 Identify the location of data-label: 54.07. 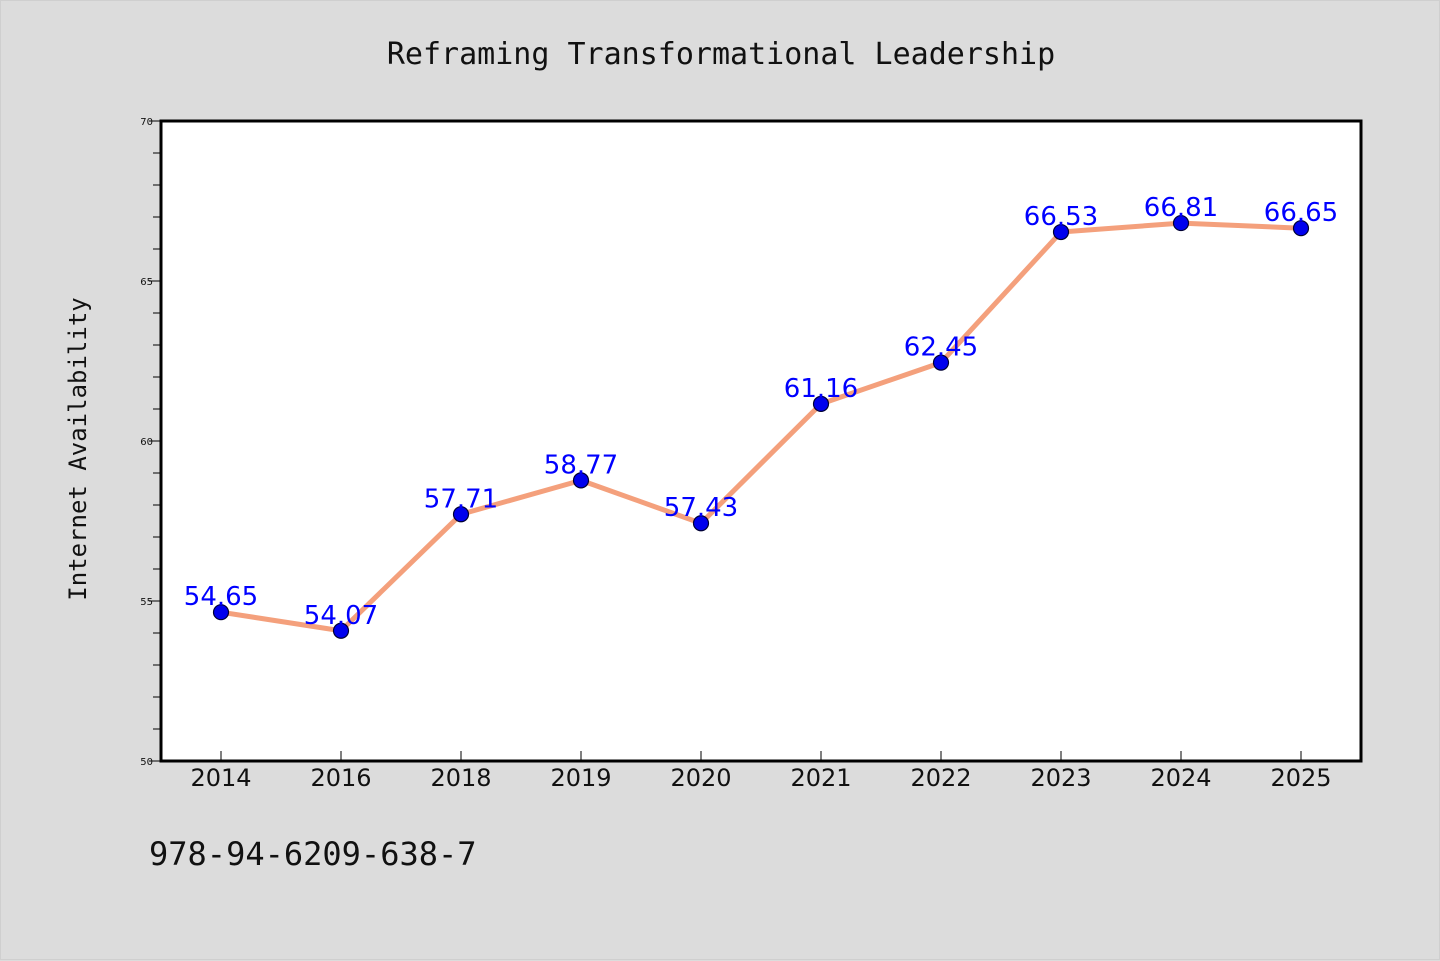
(341, 616).